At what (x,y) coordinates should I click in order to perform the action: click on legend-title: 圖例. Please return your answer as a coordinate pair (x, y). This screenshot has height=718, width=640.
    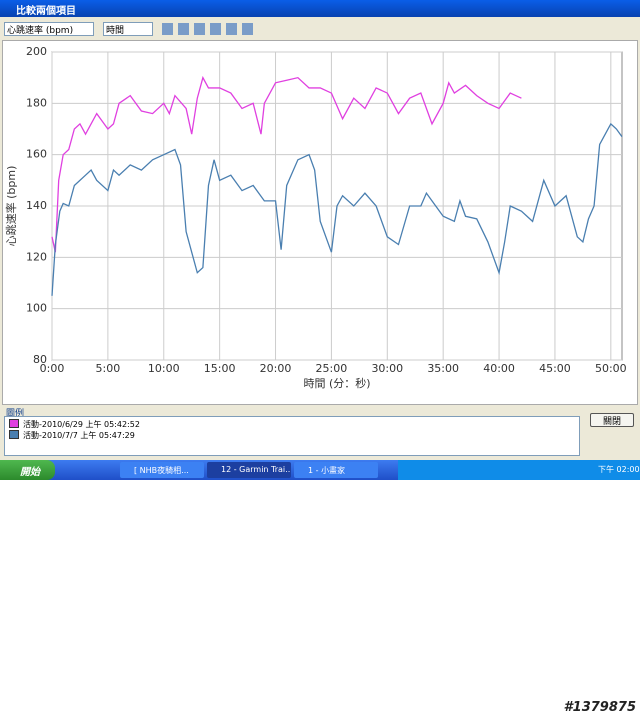
    Looking at the image, I should click on (15, 414).